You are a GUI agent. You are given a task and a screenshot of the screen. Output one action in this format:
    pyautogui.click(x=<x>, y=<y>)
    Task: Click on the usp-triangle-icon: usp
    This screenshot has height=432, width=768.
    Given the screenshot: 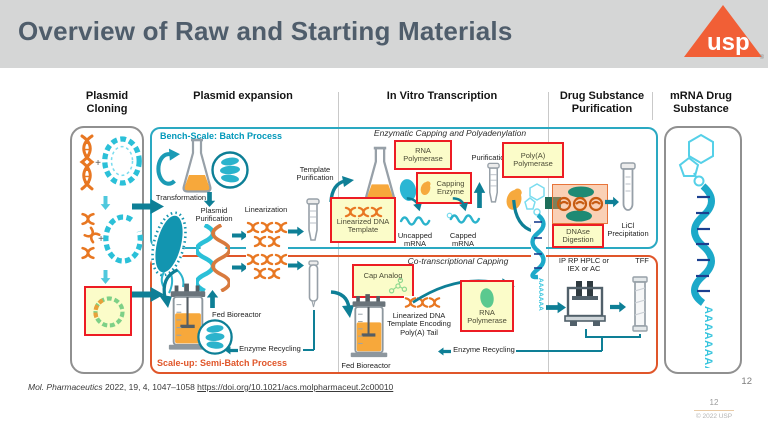 What is the action you would take?
    pyautogui.click(x=723, y=31)
    